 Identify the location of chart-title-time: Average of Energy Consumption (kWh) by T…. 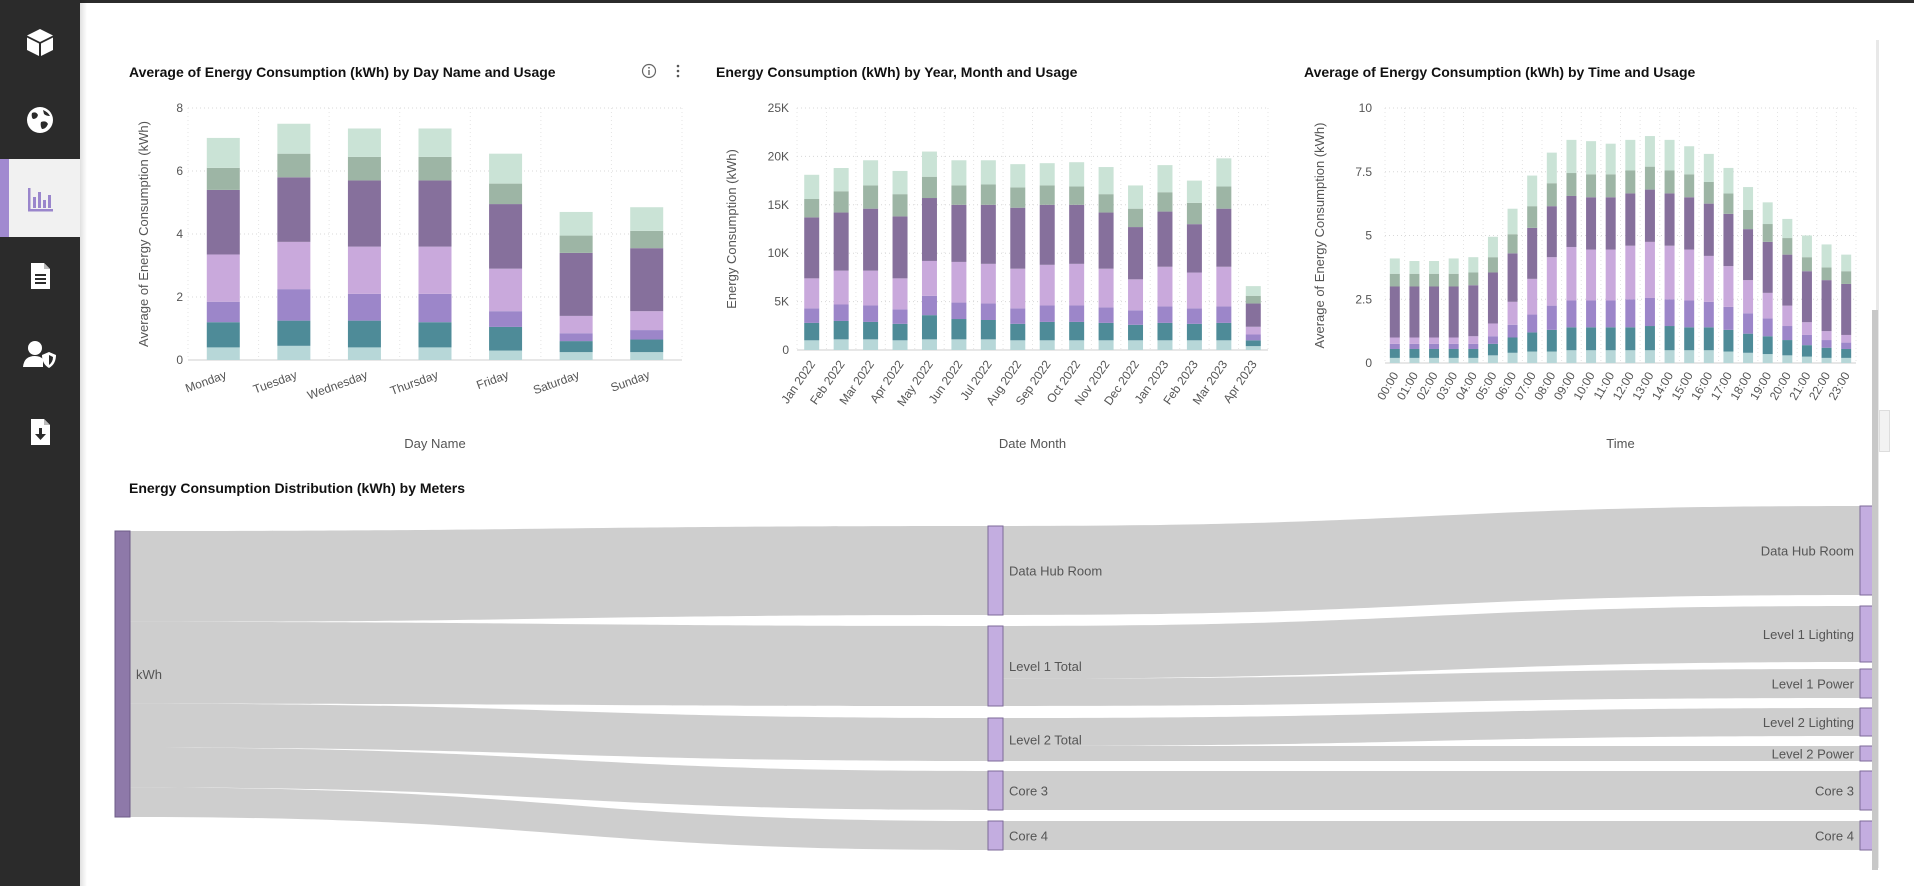
(1500, 72).